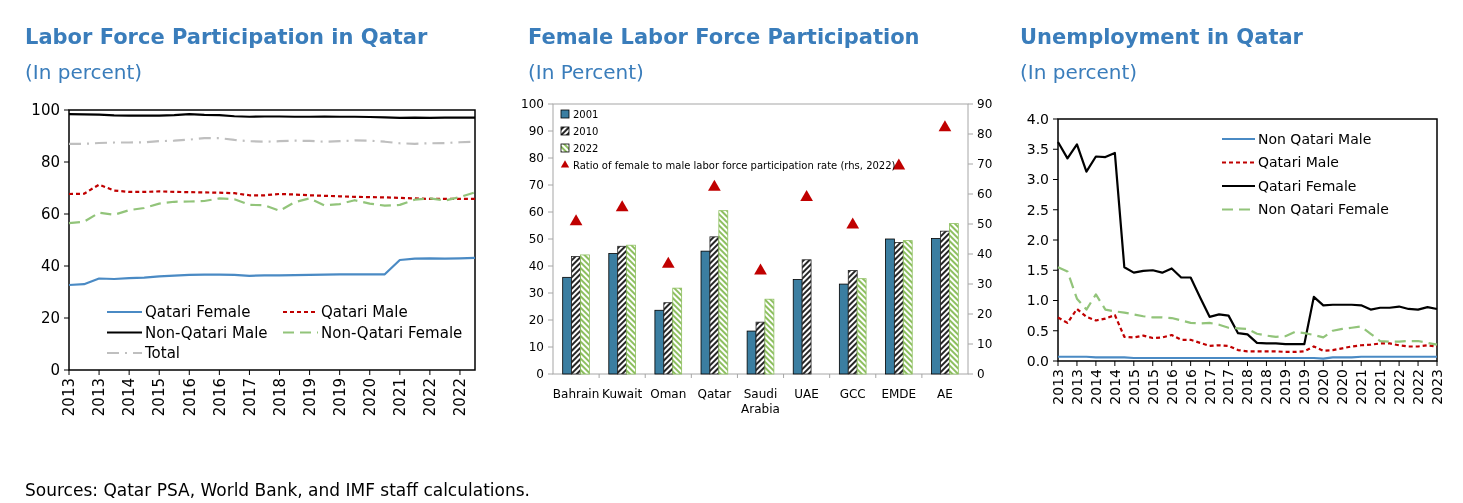  I want to click on legend-label: 2022, so click(586, 148).